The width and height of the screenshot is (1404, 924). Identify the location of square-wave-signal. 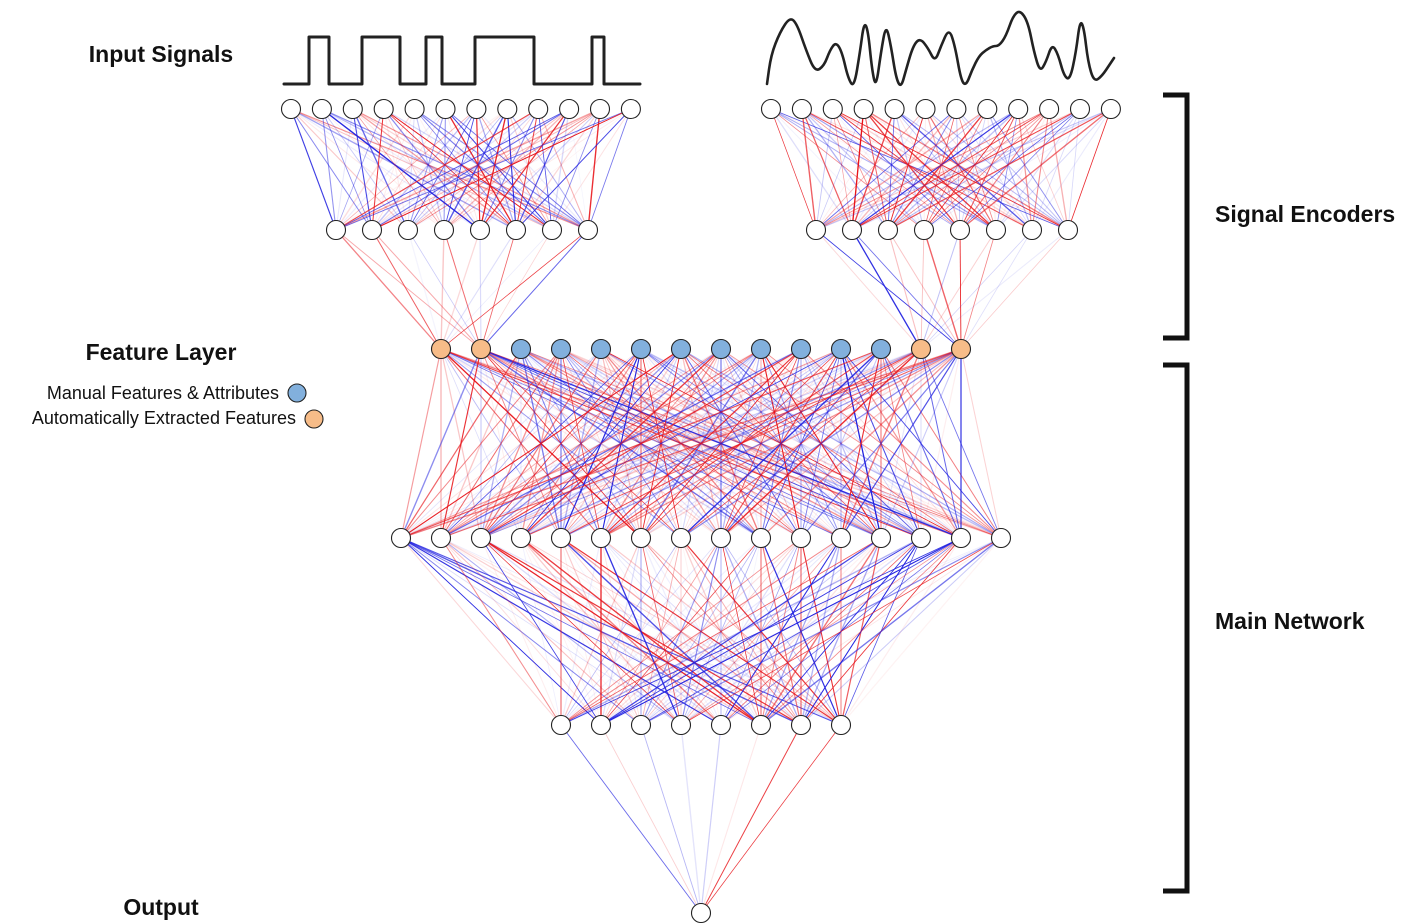
(462, 60).